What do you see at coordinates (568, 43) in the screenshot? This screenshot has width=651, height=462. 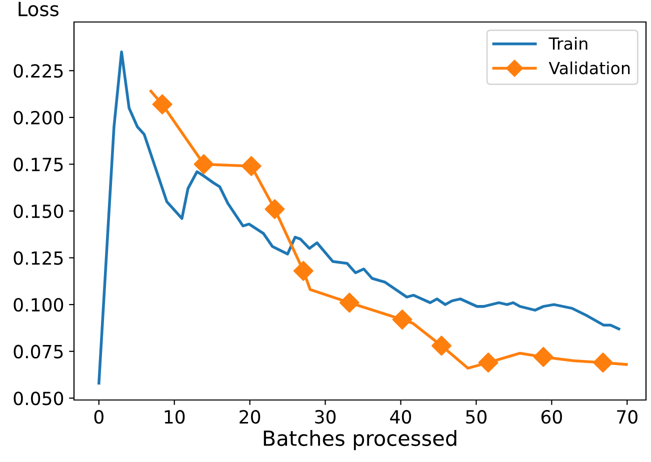 I see `legend-label: Train` at bounding box center [568, 43].